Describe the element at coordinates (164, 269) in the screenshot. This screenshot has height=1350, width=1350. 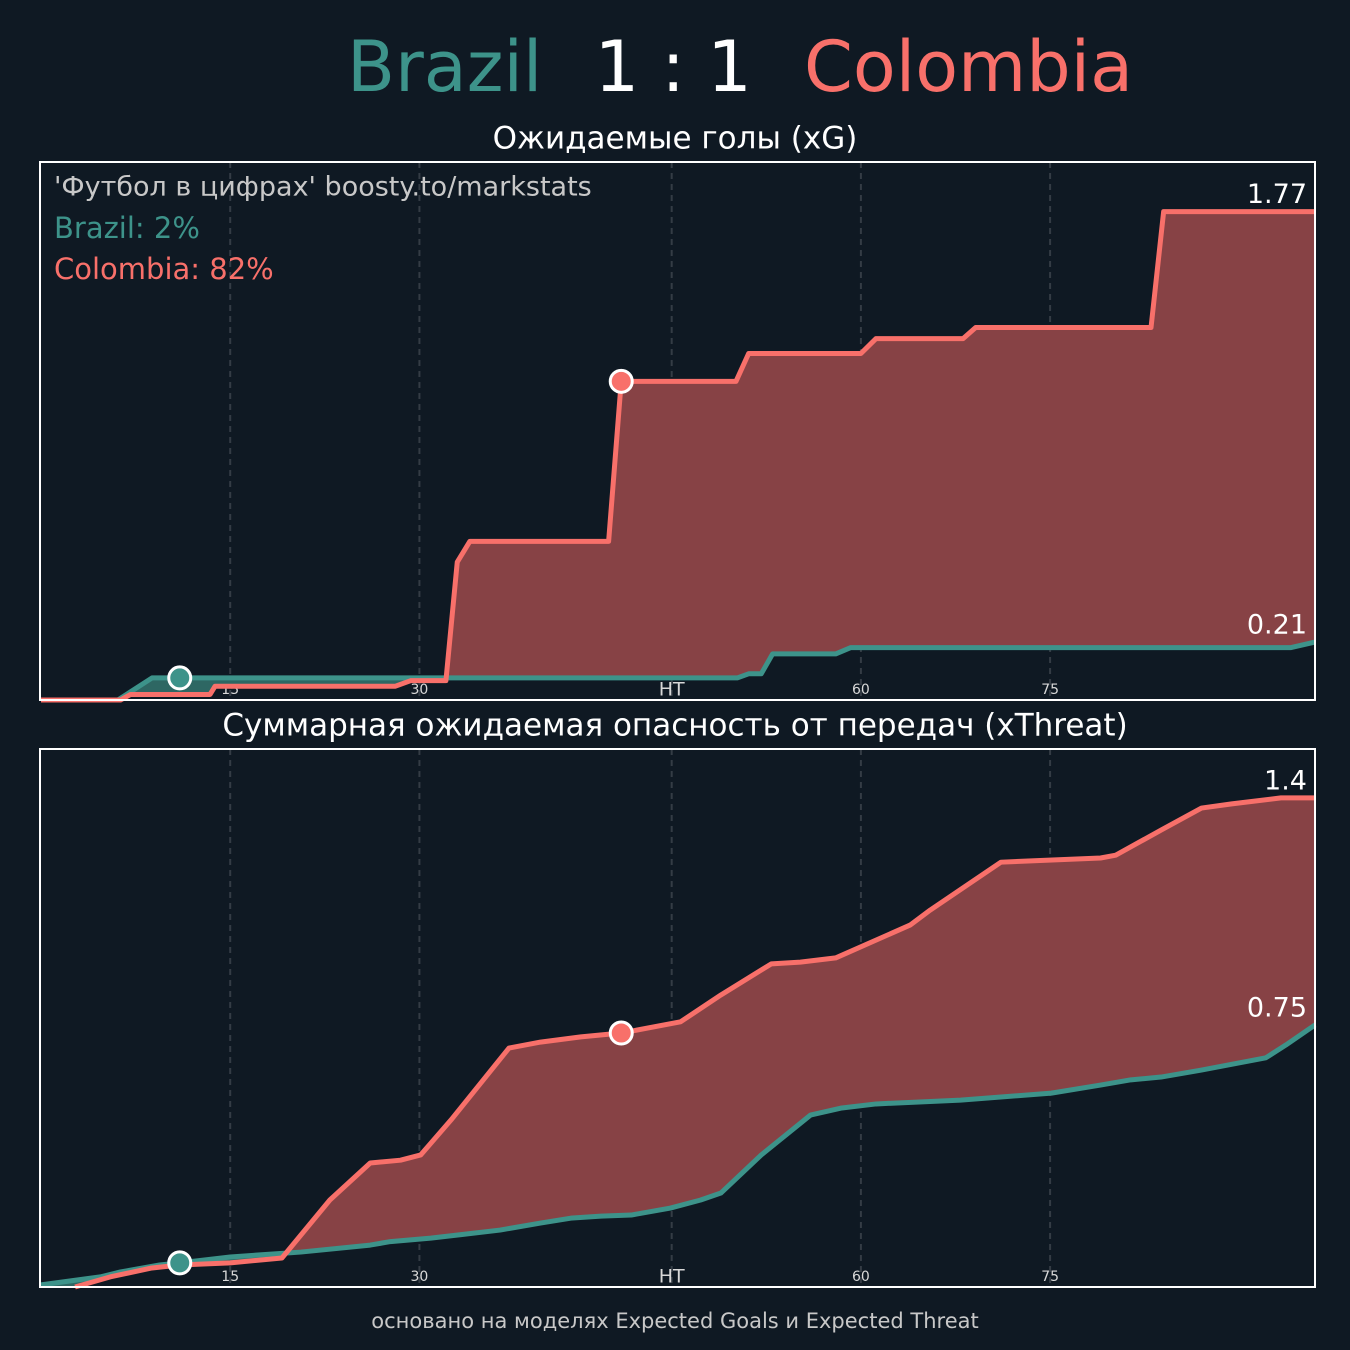
I see `stat-text: Colombia: 82%` at that location.